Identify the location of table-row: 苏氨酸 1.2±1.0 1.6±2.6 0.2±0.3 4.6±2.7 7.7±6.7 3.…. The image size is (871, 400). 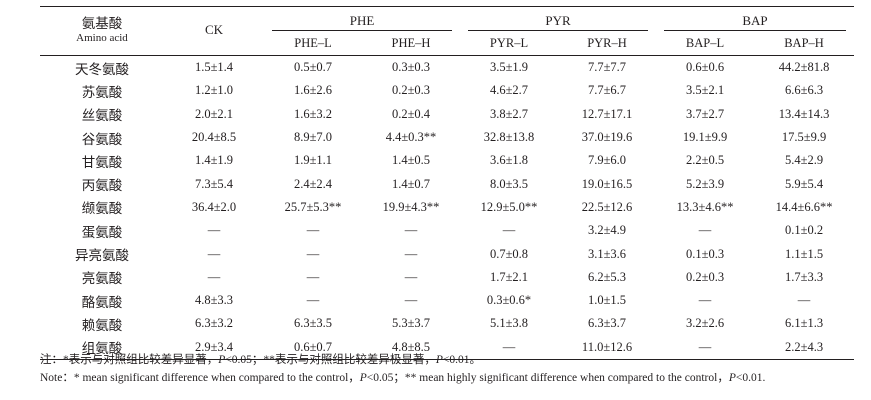
(447, 90).